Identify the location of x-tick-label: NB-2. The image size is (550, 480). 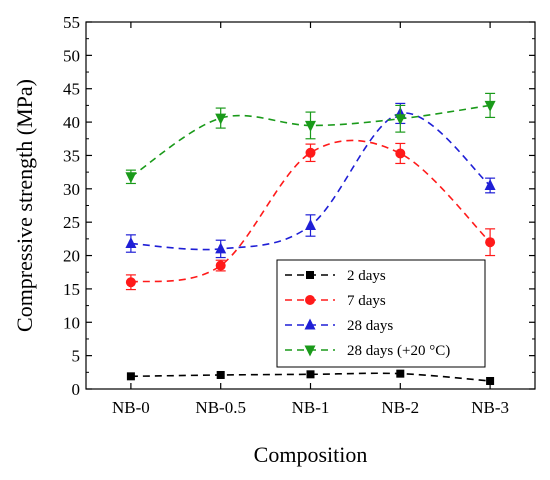
(400, 407).